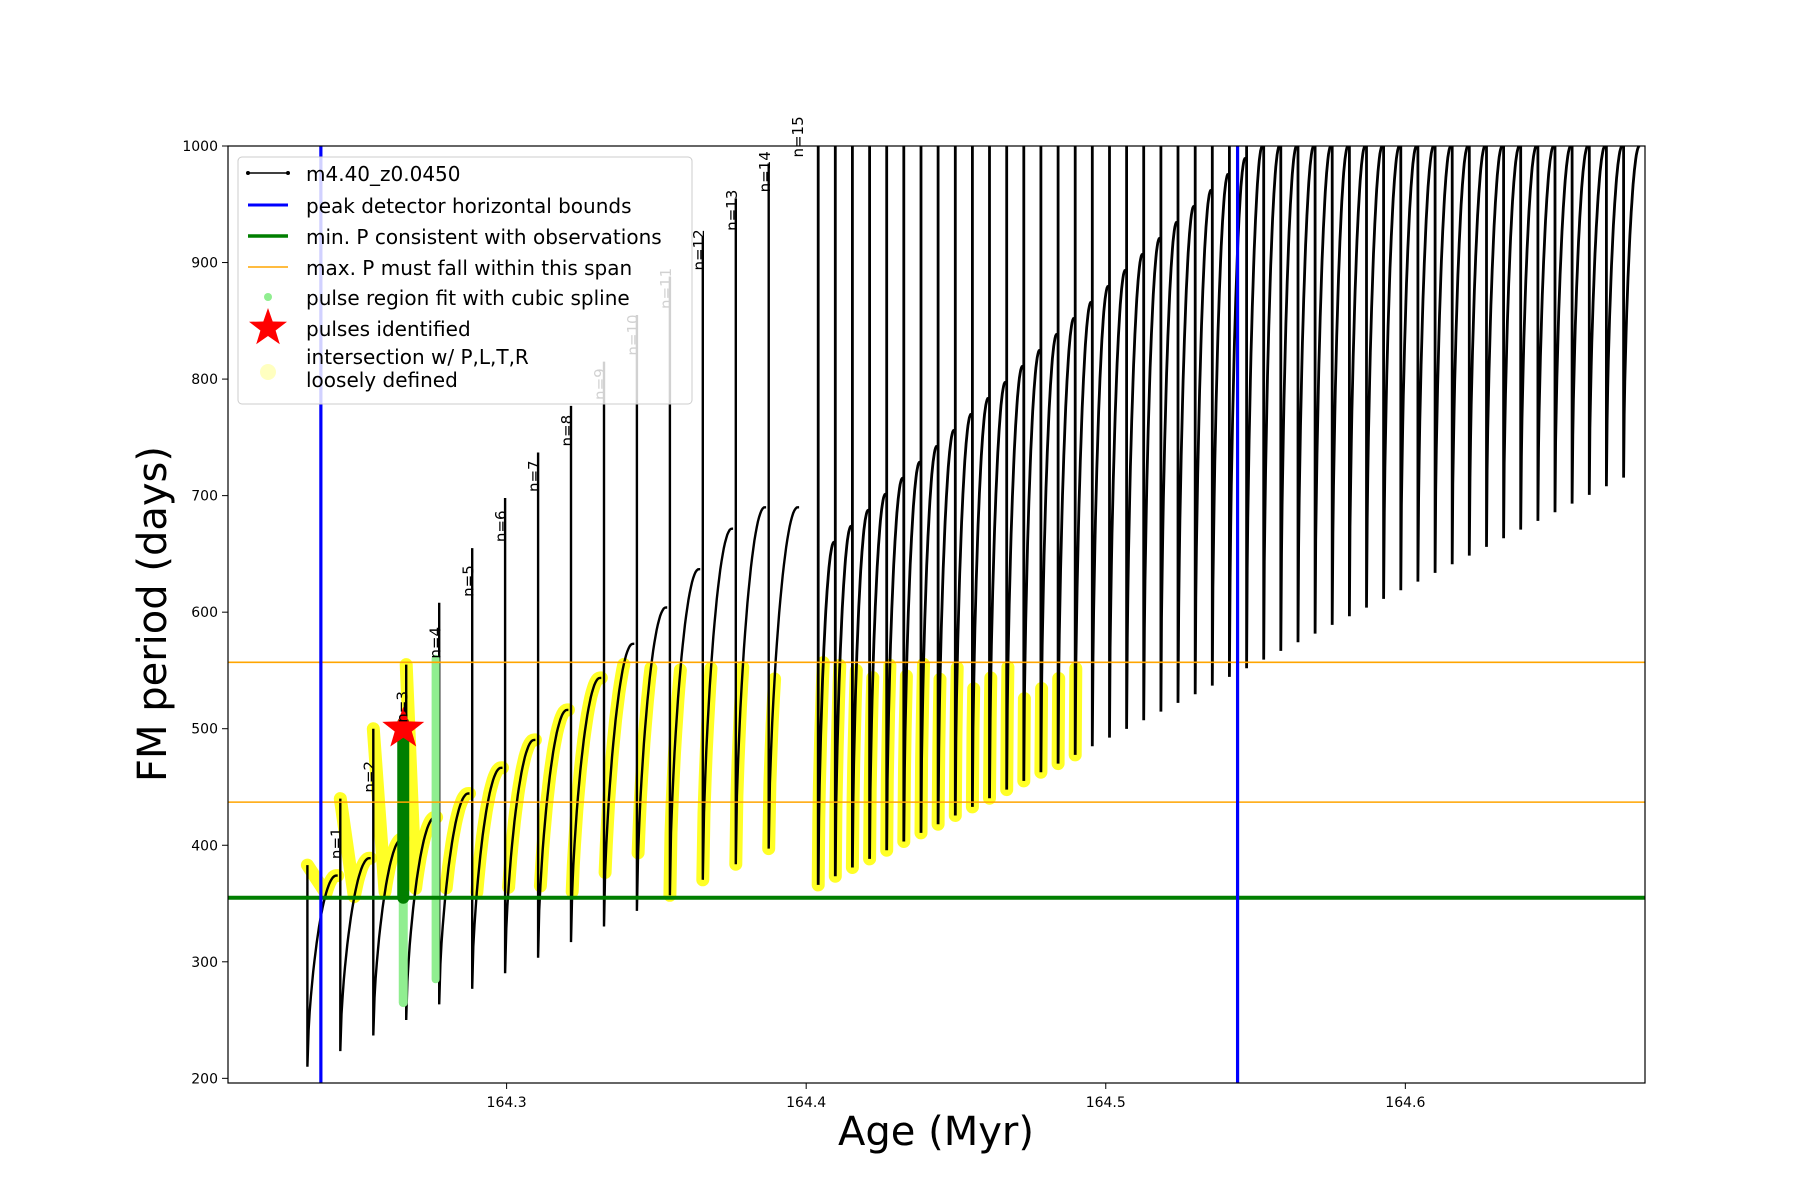 The width and height of the screenshot is (1800, 1200). I want to click on legend-loose-label: intersection w/ P,L,T,R loosely defined, so click(417, 368).